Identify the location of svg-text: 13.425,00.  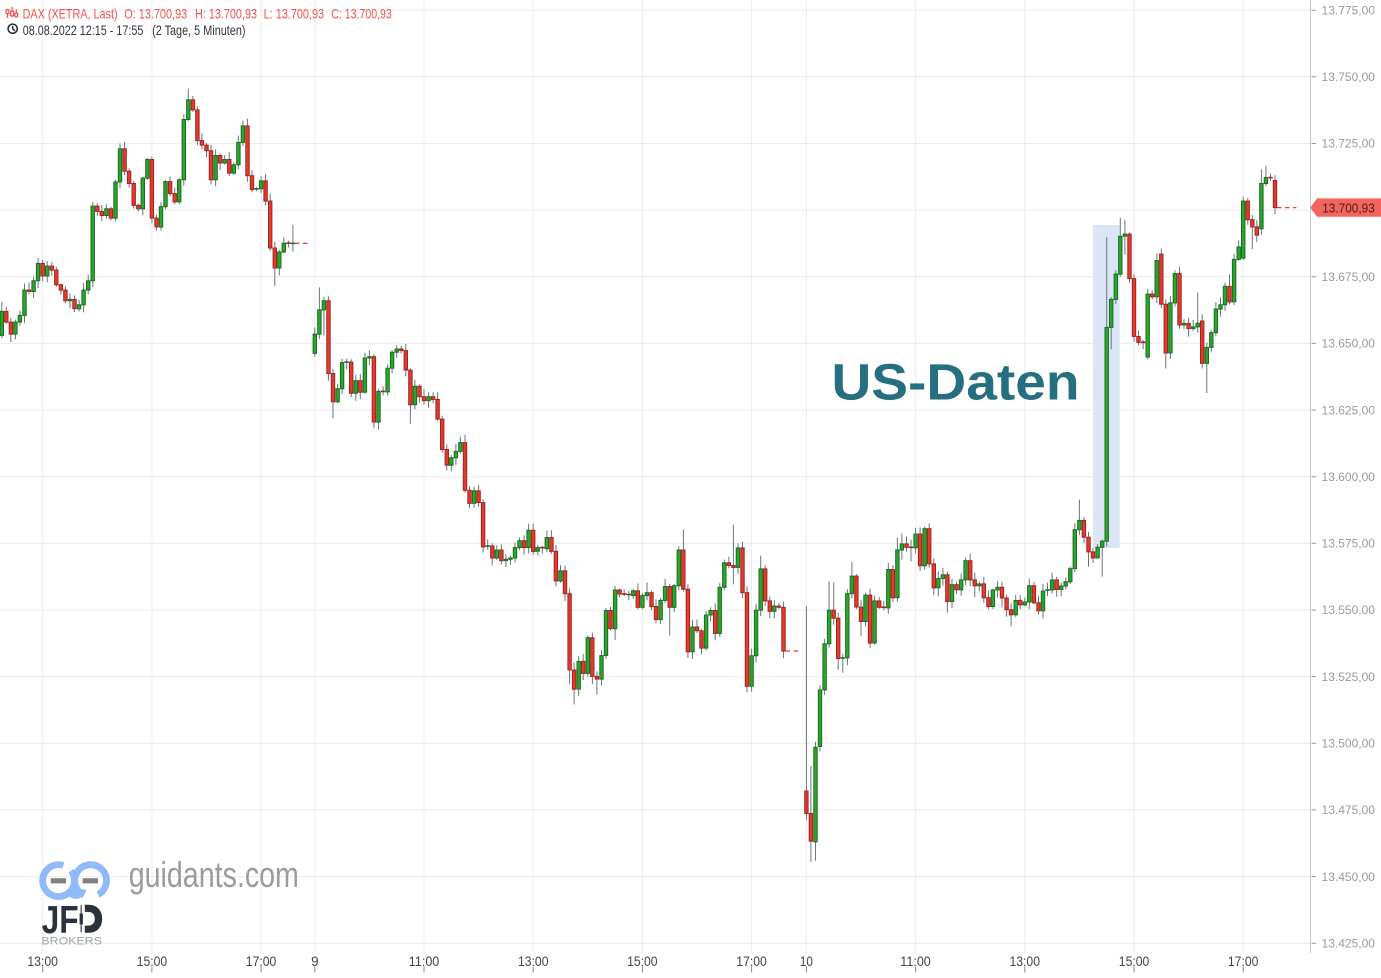
(1349, 943).